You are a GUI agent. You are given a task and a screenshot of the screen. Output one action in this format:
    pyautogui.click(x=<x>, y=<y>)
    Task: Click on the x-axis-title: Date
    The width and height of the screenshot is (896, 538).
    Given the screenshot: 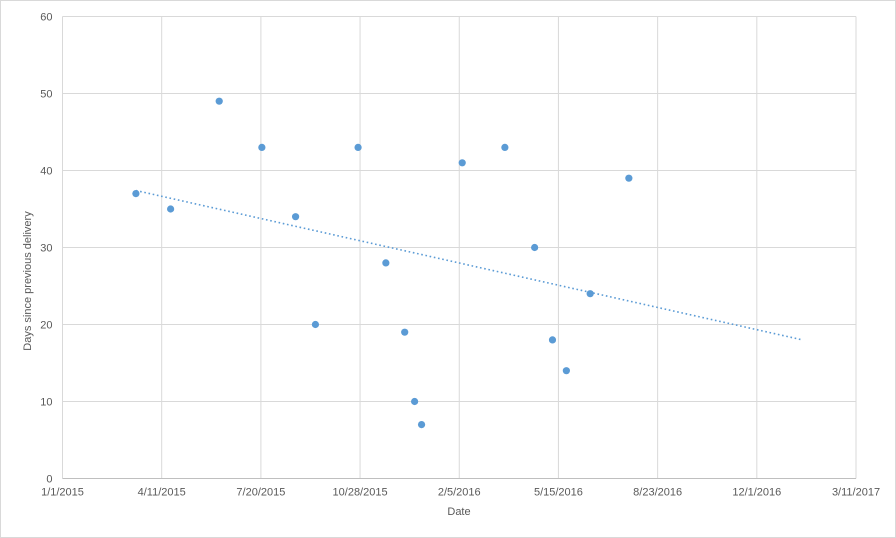 What is the action you would take?
    pyautogui.click(x=459, y=512)
    